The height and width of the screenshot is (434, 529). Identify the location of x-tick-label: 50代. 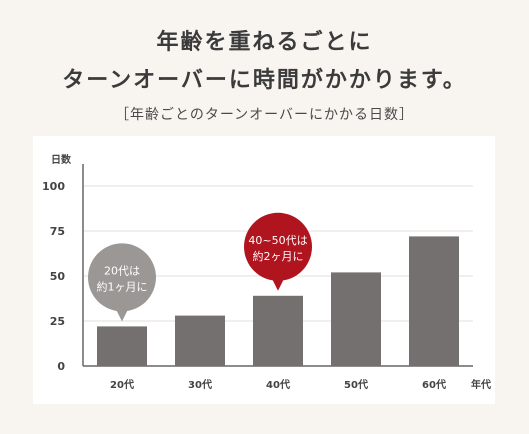
(356, 384).